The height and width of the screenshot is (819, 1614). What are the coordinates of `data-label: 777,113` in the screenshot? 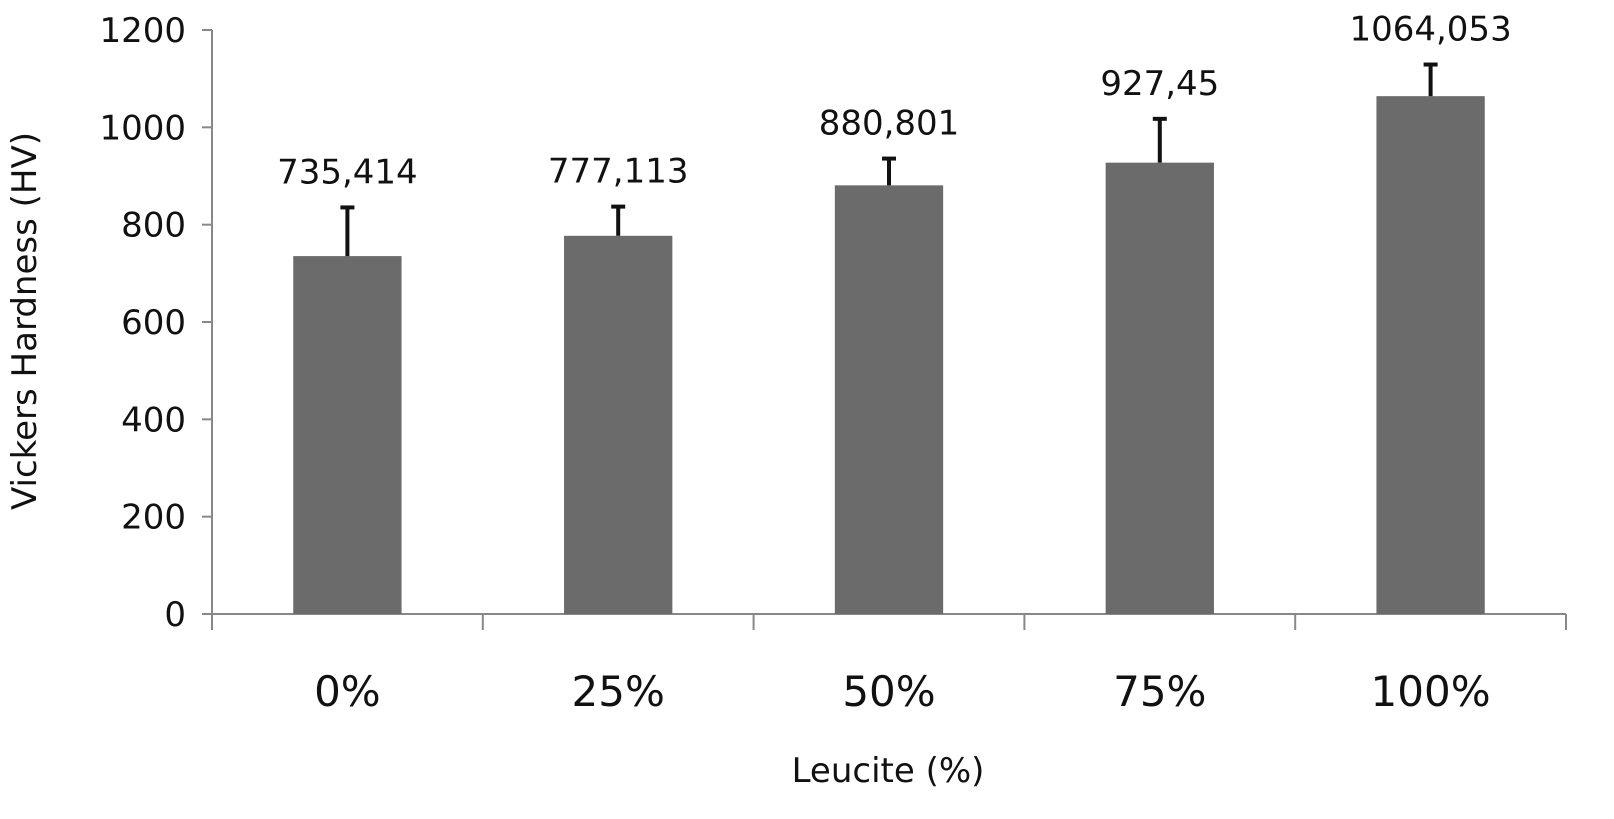 It's located at (618, 172).